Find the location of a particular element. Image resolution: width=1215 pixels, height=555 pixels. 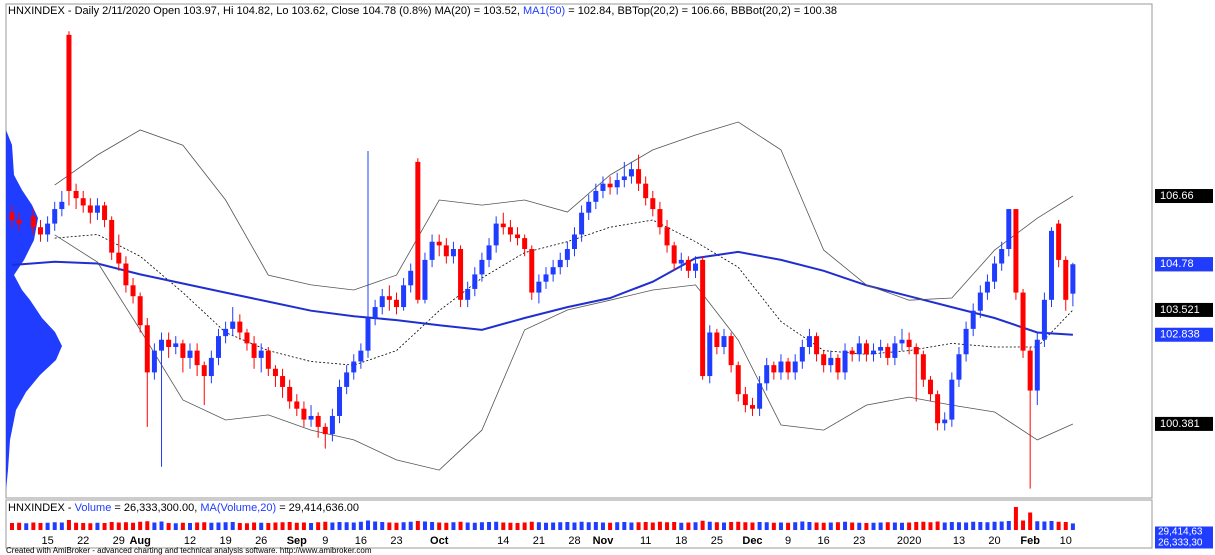

indicator-line is located at coordinates (542, 293).